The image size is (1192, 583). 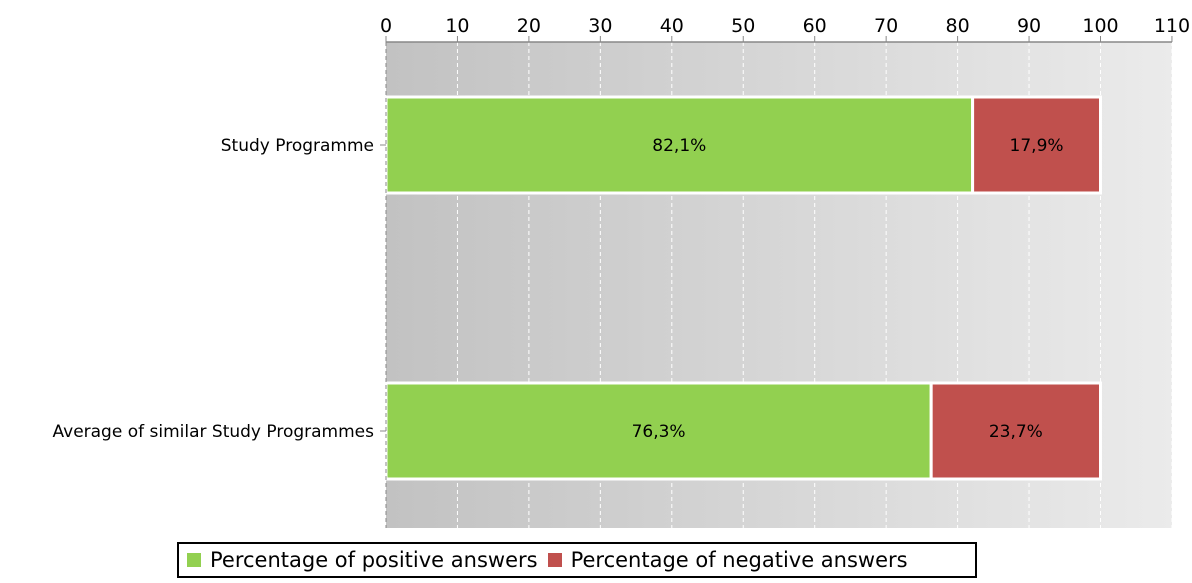 What do you see at coordinates (194, 560) in the screenshot?
I see `legend-swatch-positive` at bounding box center [194, 560].